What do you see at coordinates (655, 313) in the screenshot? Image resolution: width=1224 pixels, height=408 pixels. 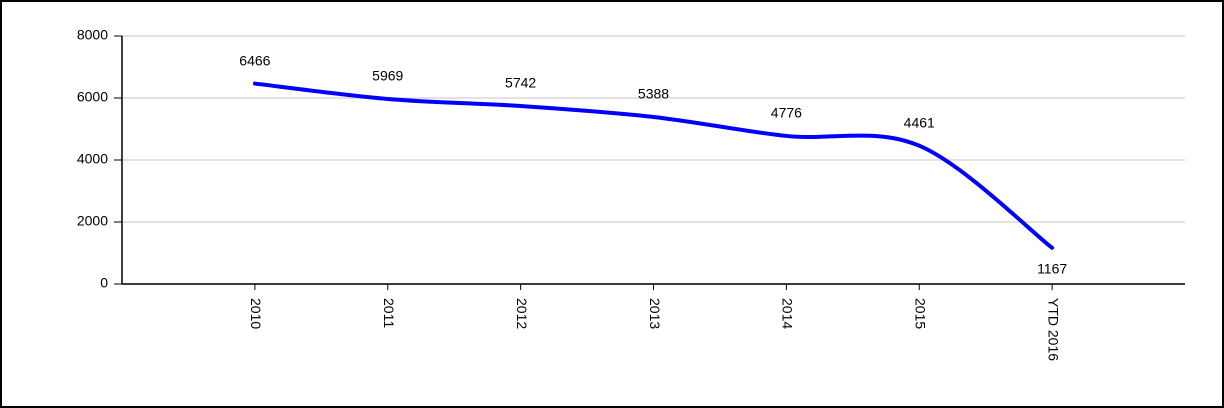 I see `x-tick-label: 2013` at bounding box center [655, 313].